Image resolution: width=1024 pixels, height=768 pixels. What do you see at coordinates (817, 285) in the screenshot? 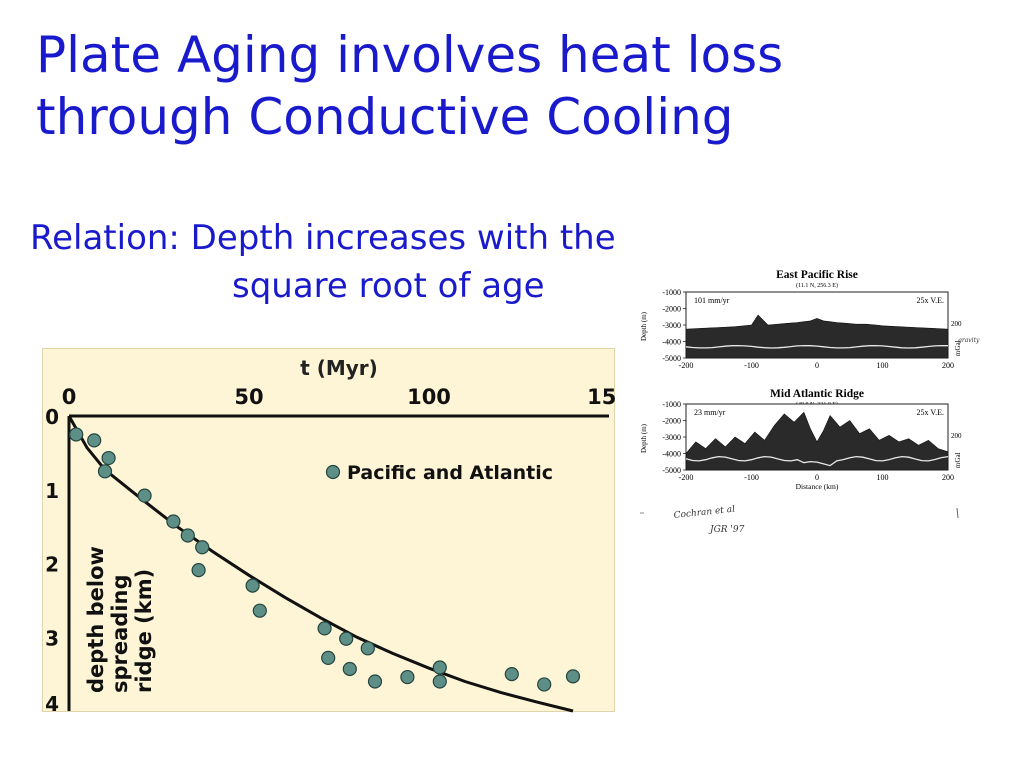
I see `profile-subtitle: (11.1 N, 256.3 E)` at bounding box center [817, 285].